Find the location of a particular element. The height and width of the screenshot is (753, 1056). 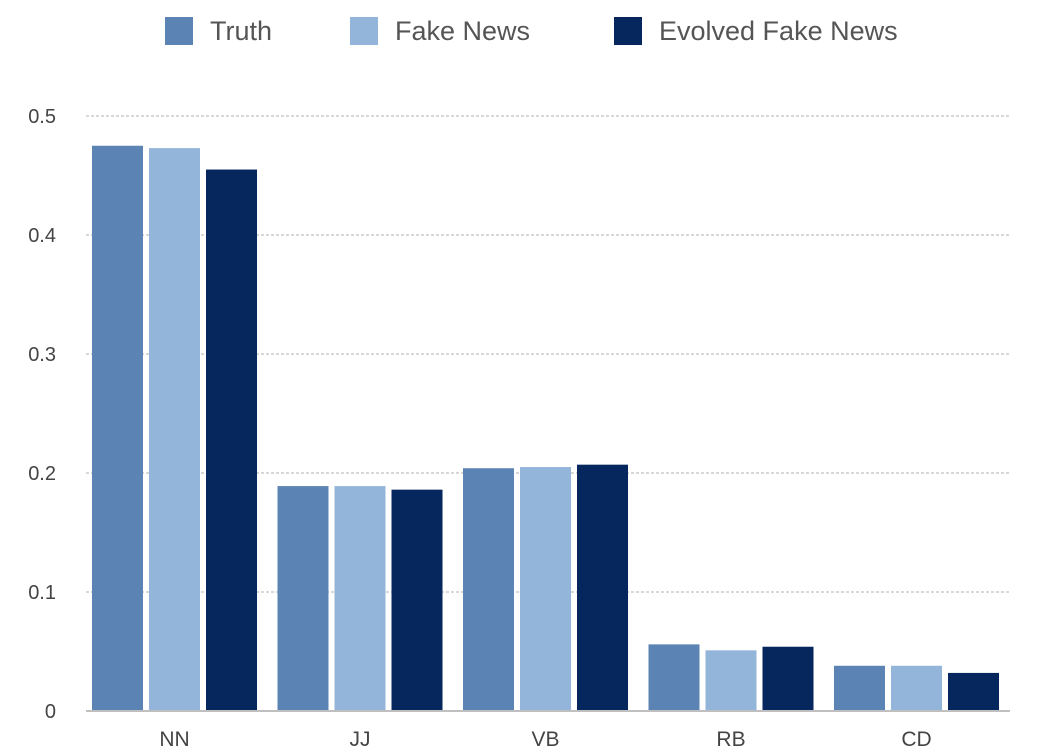

bar-vb-fake-news is located at coordinates (545, 589).